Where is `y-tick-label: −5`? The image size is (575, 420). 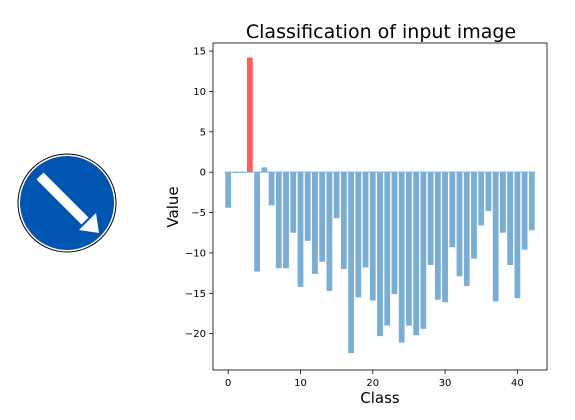 y-tick-label: −5 is located at coordinates (198, 213).